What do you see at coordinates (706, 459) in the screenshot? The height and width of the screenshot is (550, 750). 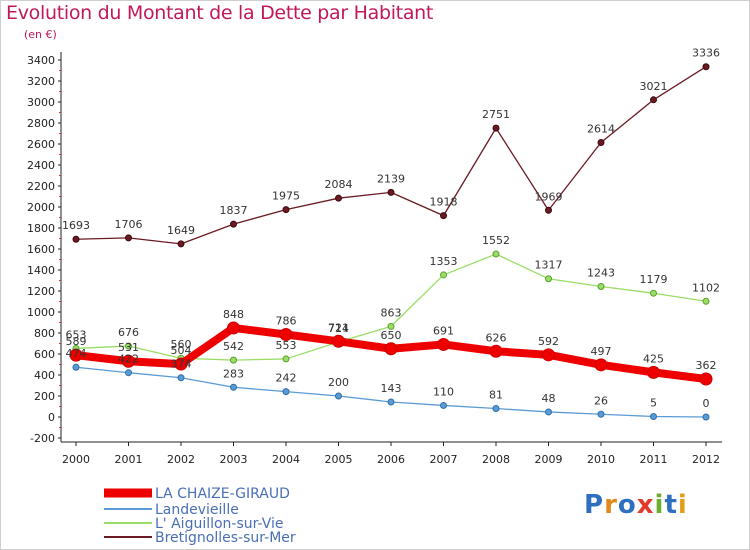 I see `x-tick-label: 2012` at bounding box center [706, 459].